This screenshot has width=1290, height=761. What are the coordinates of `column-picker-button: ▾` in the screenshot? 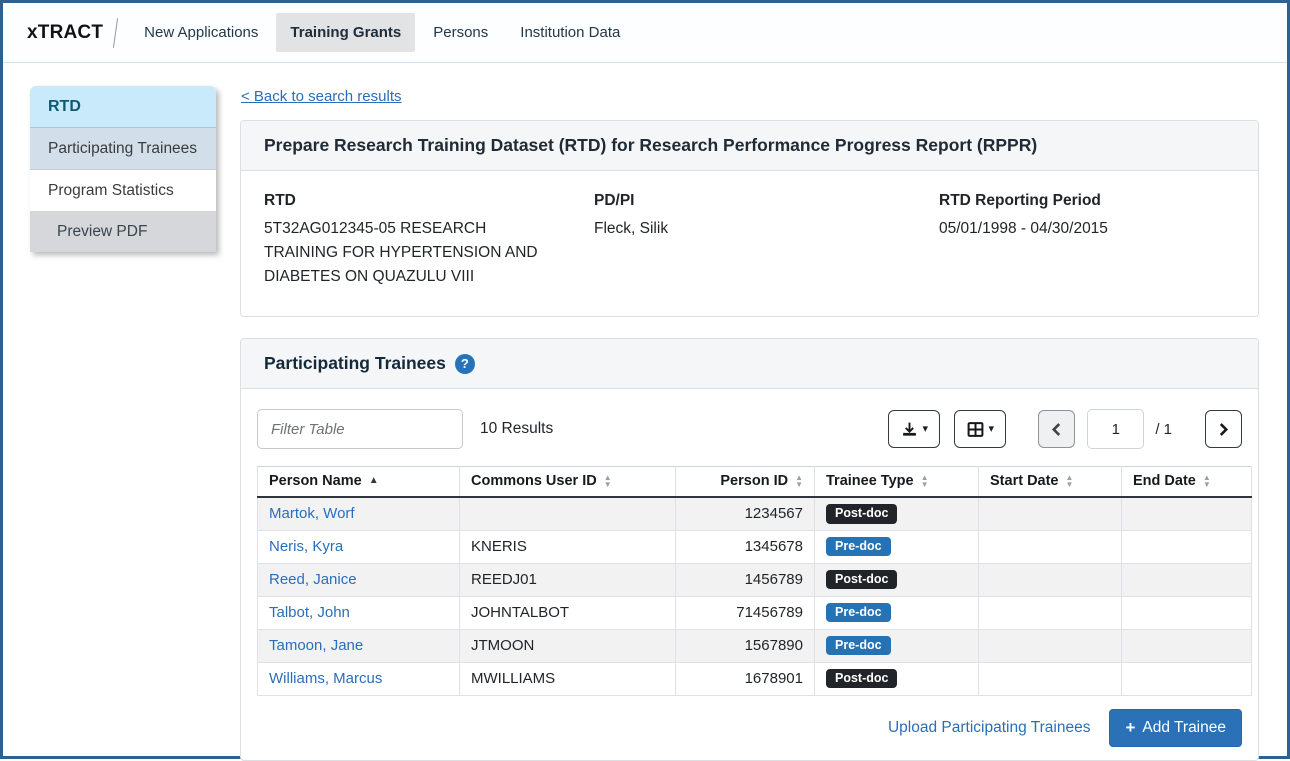 It's located at (980, 429).